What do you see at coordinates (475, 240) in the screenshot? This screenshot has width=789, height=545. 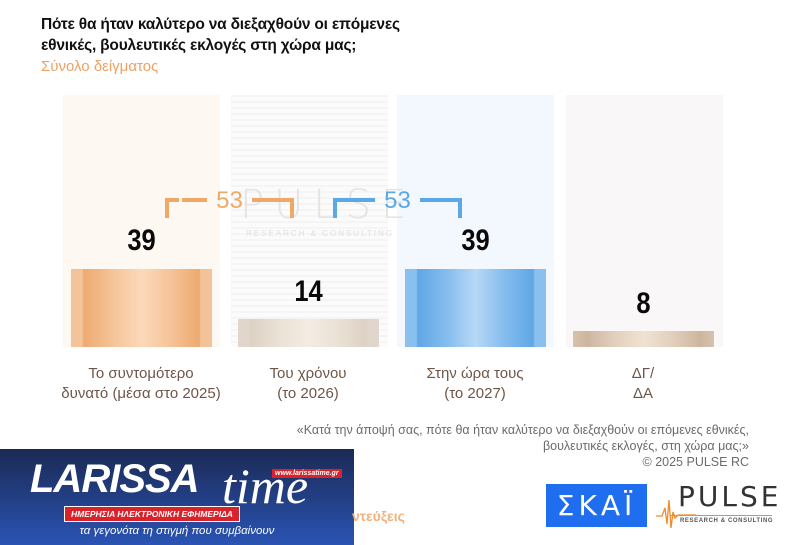 I see `bar-value-3: 39` at bounding box center [475, 240].